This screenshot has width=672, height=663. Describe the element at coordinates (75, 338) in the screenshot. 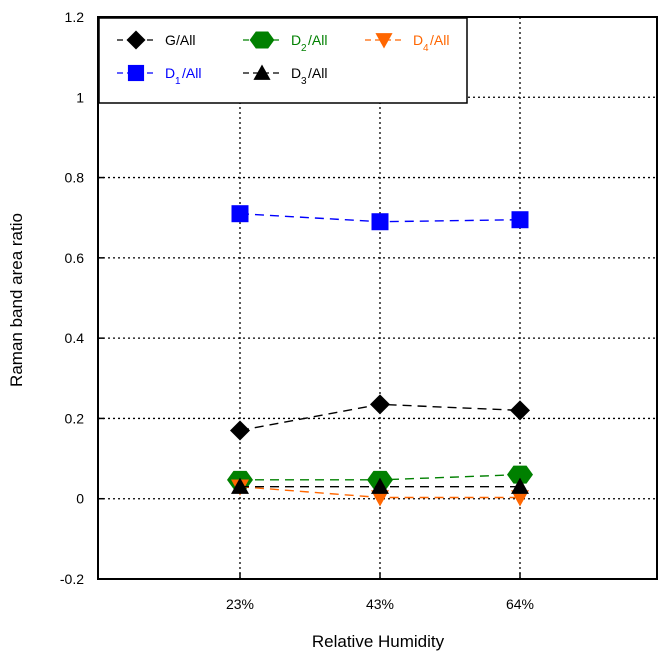

I see `y-tick-label: 0.4` at that location.